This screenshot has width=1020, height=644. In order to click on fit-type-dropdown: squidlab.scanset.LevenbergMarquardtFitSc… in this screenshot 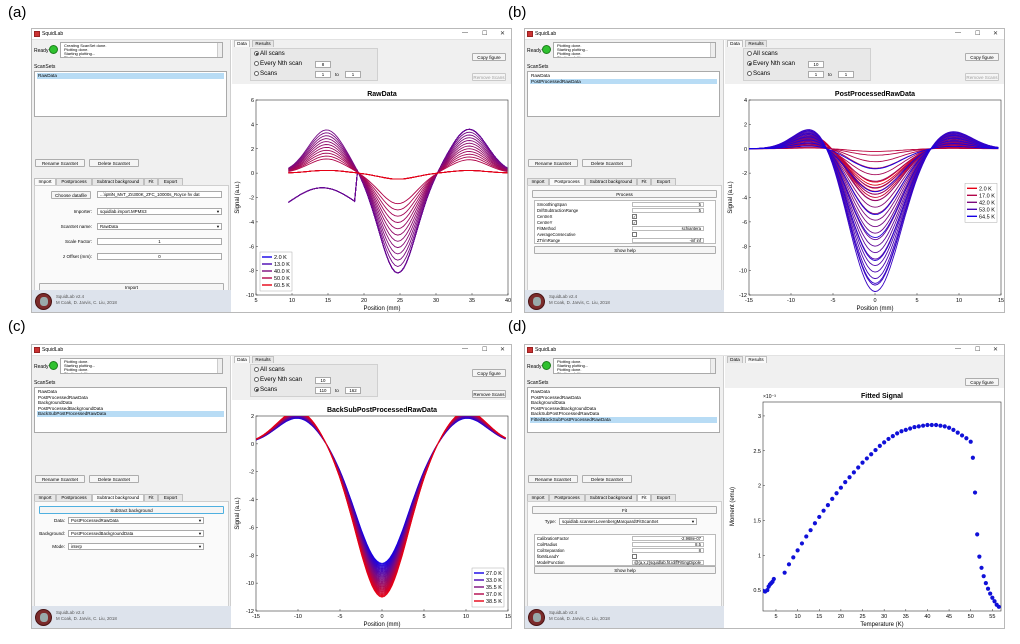, I will do `click(628, 521)`.